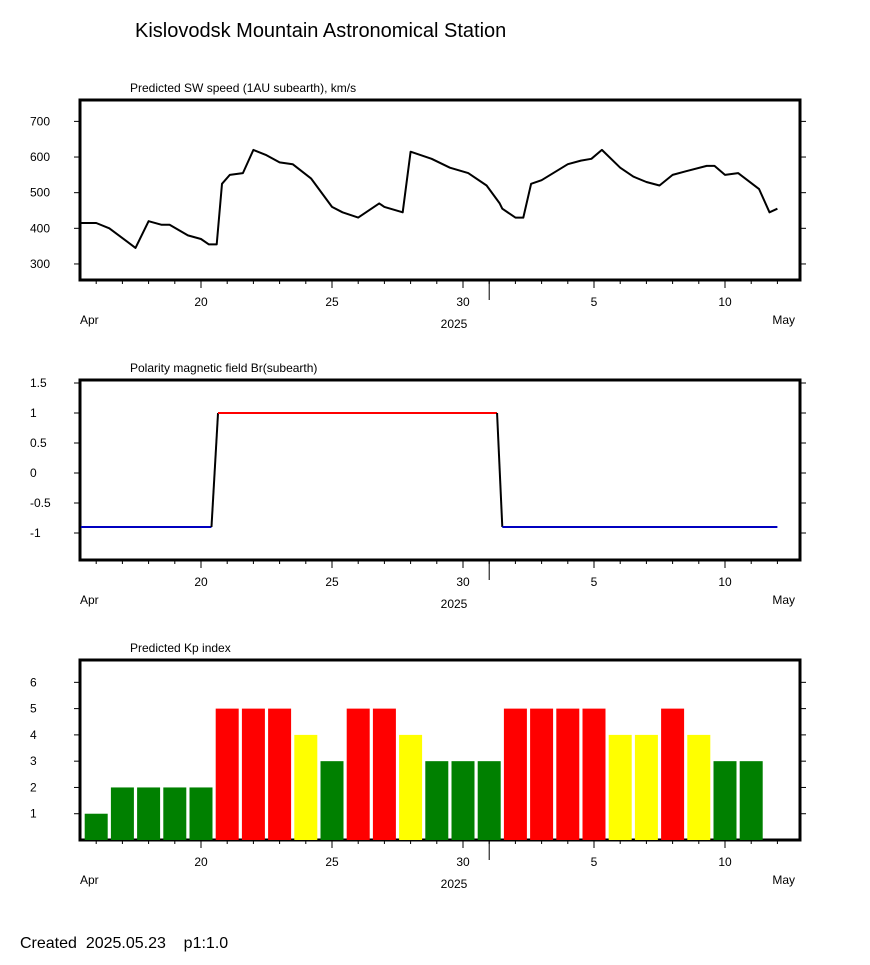  What do you see at coordinates (321, 31) in the screenshot?
I see `page-title: Kislovodsk Mountain Astronomical Station` at bounding box center [321, 31].